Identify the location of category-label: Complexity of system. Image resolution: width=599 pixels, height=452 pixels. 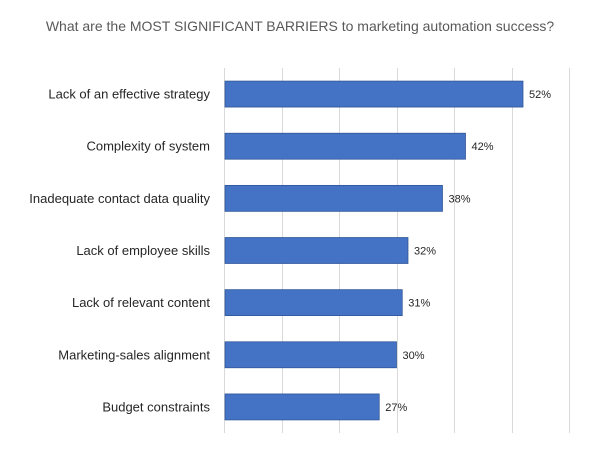
(148, 146).